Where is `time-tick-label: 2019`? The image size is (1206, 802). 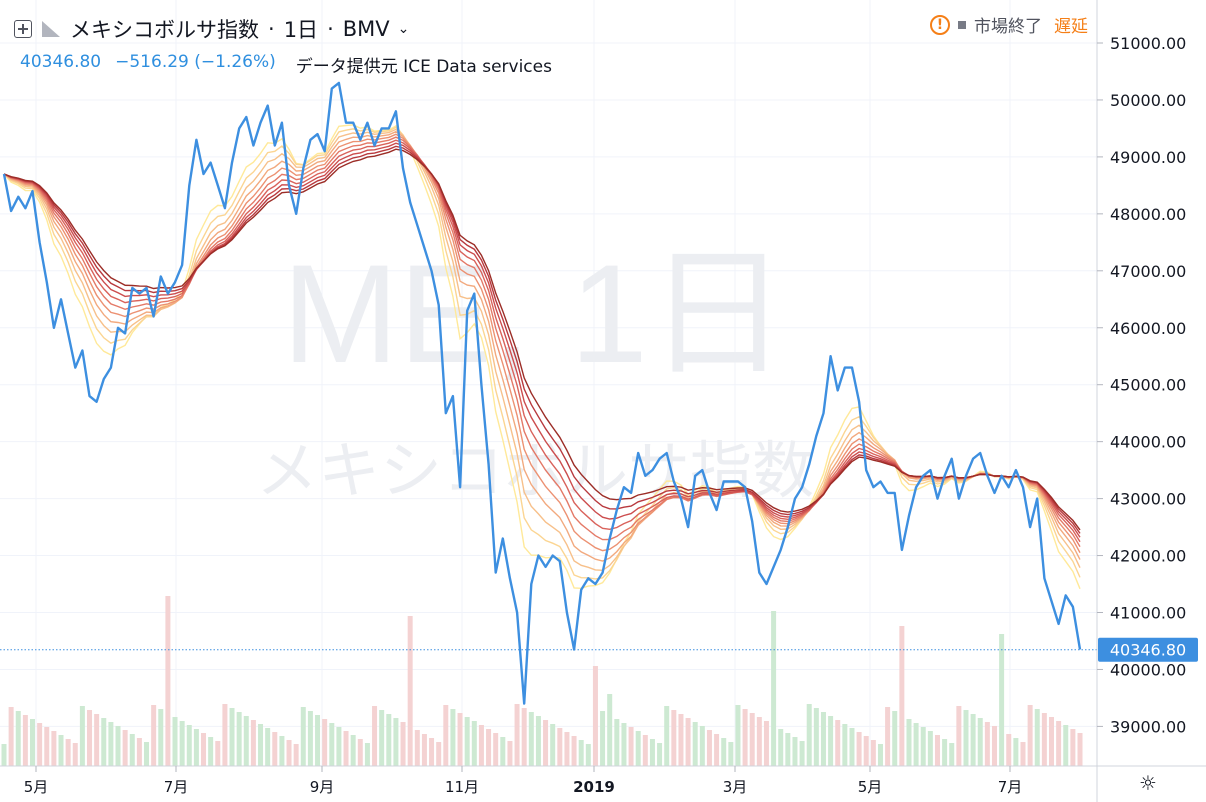
time-tick-label: 2019 is located at coordinates (594, 787).